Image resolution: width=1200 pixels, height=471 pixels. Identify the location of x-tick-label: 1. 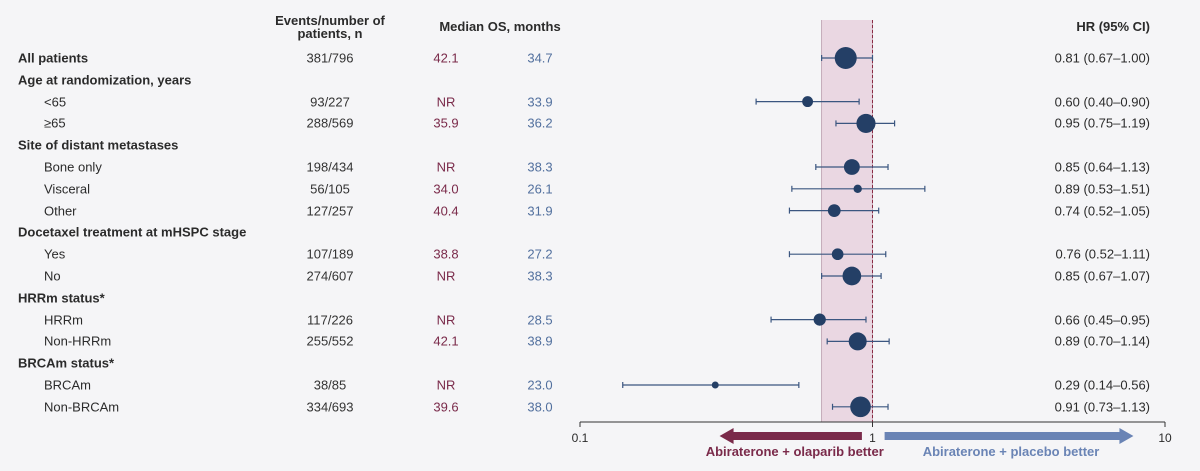
(872, 438).